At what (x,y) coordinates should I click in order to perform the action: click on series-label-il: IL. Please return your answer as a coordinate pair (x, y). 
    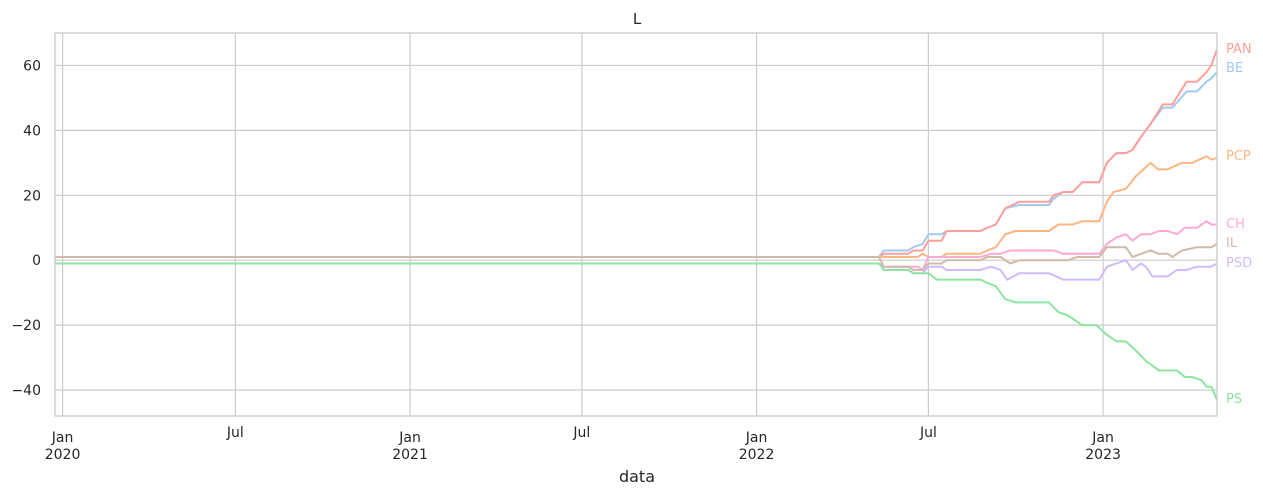
    Looking at the image, I should click on (1232, 243).